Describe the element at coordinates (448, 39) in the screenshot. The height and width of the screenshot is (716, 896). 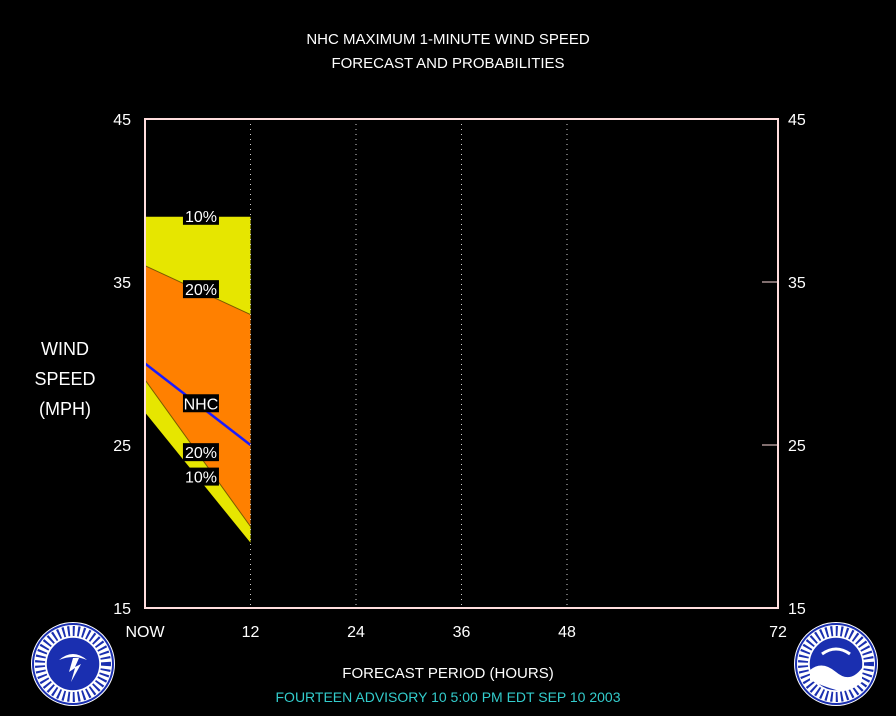
I see `chart-title: NHC MAXIMUM 1-MINUTE WIND SPEED` at that location.